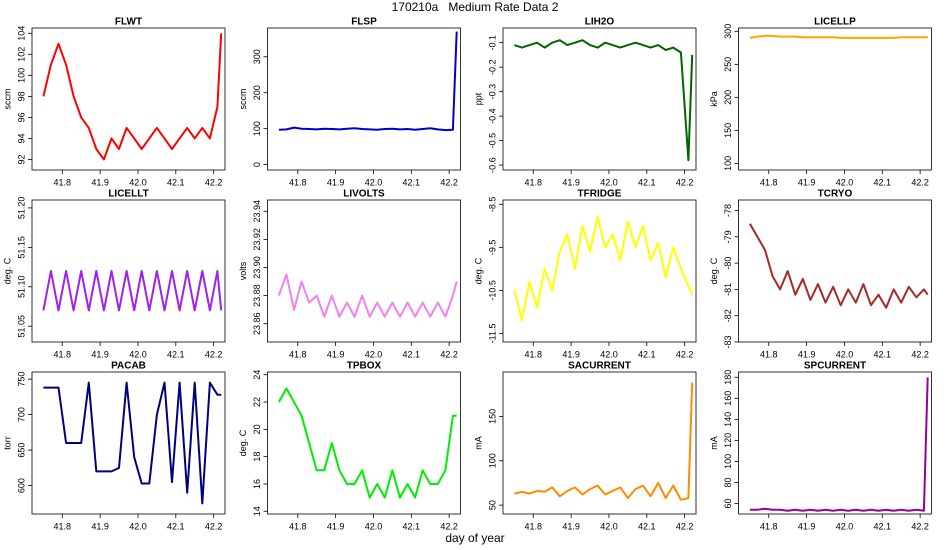  Describe the element at coordinates (257, 92) in the screenshot. I see `y-tick-label: 200` at that location.